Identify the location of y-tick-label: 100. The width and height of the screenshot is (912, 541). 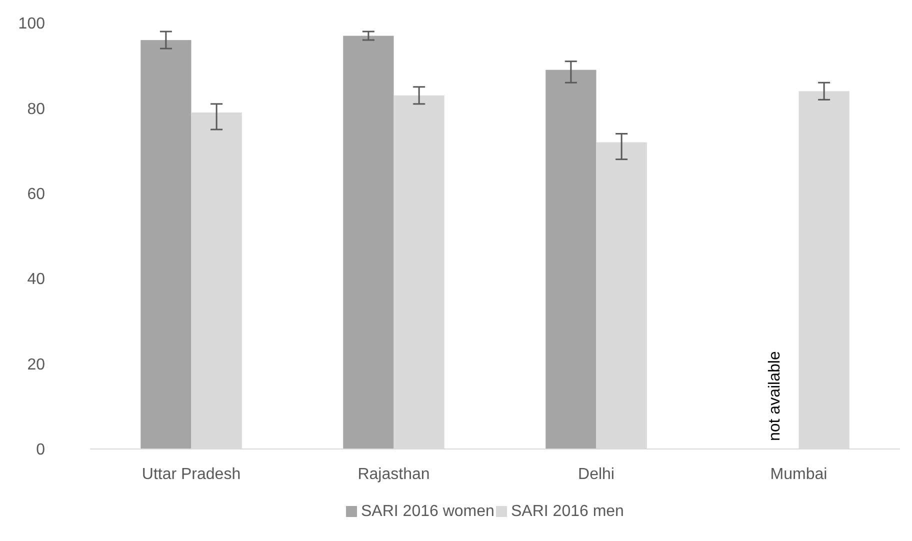
(32, 24).